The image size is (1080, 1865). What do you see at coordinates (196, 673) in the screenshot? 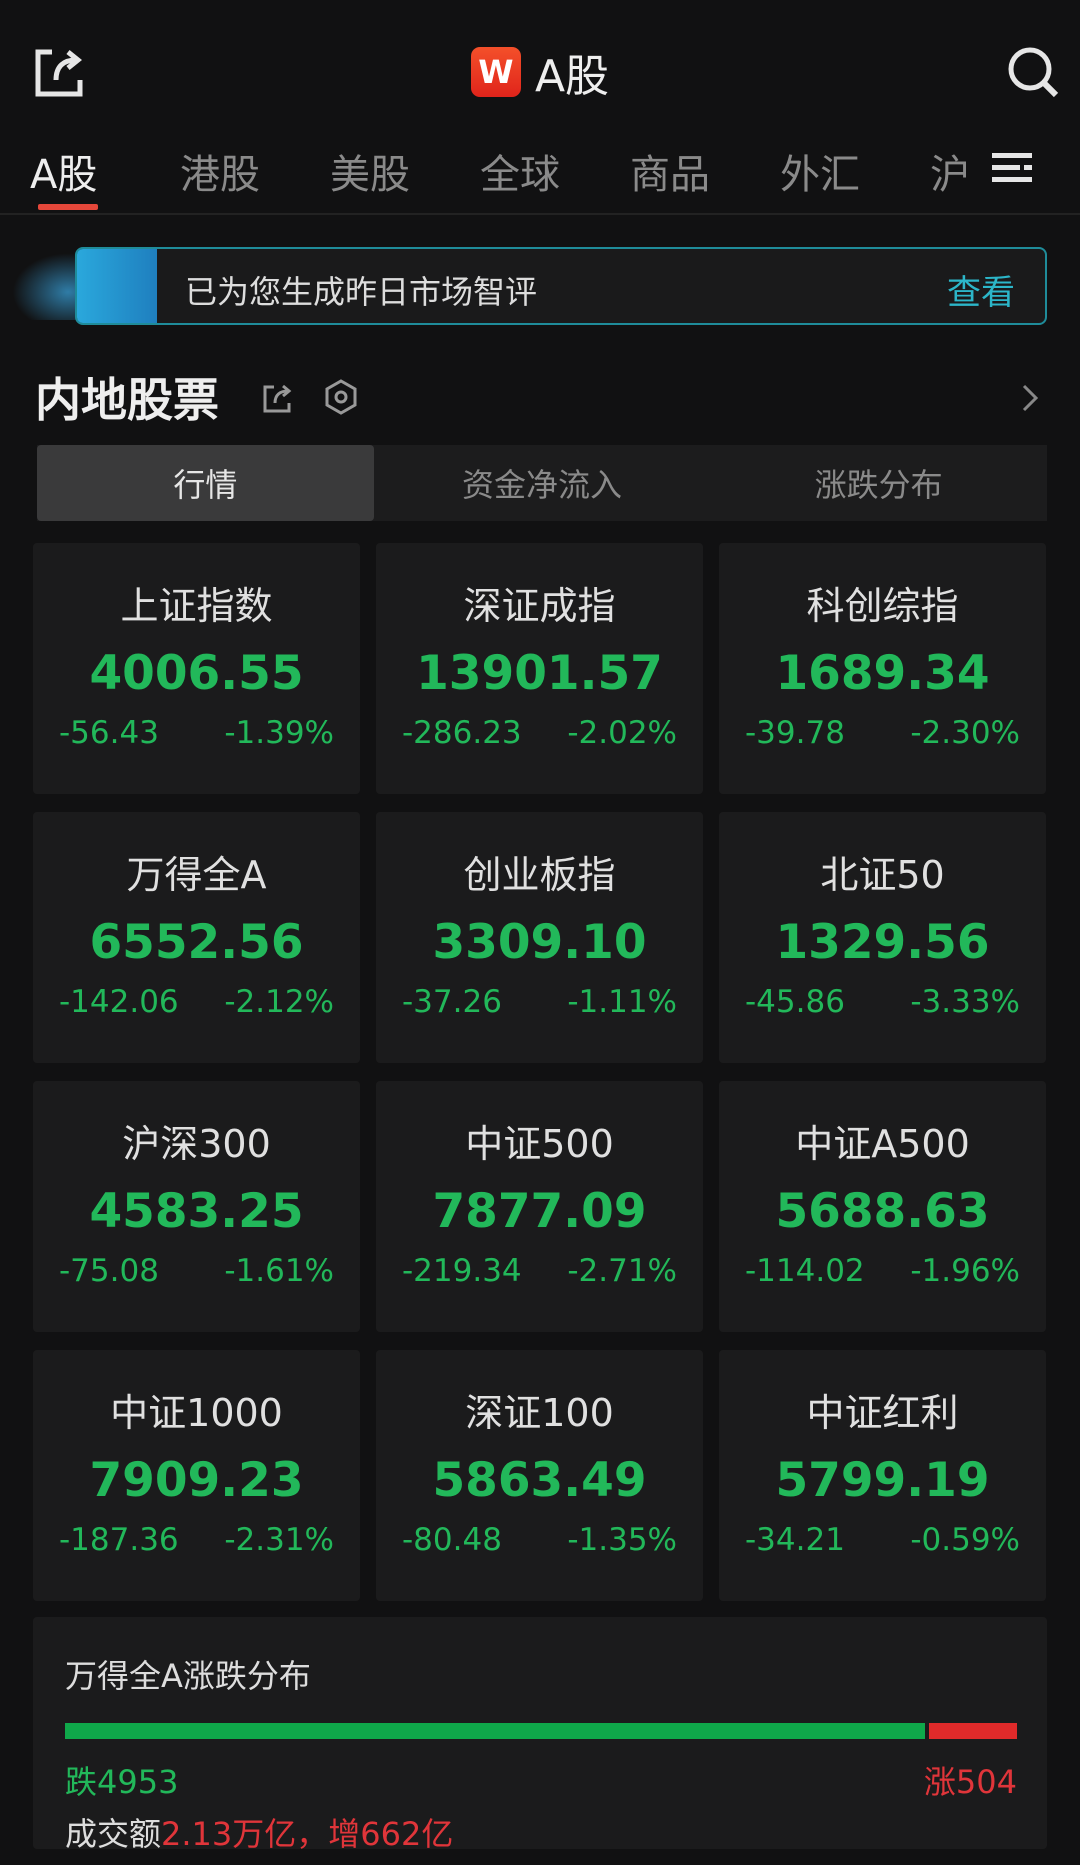
I see `index-value: 4006.55` at bounding box center [196, 673].